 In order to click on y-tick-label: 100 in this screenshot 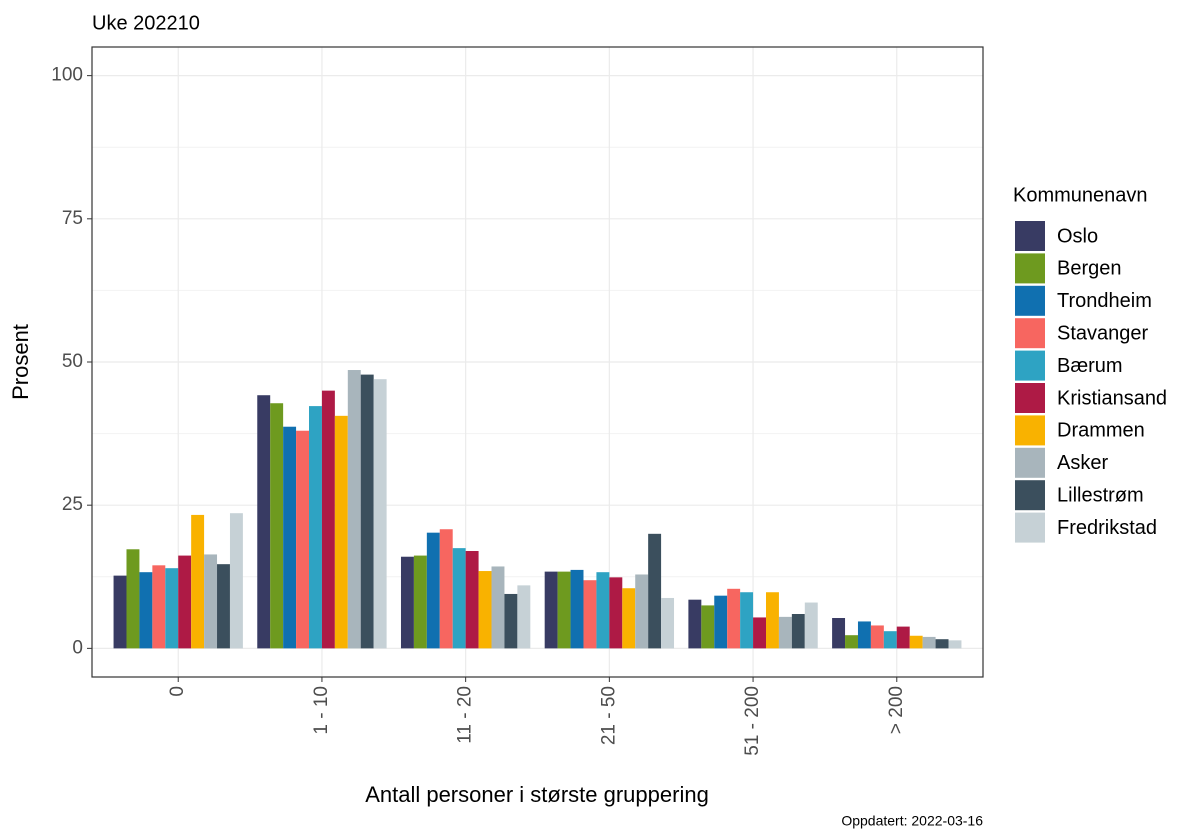, I will do `click(67, 75)`.